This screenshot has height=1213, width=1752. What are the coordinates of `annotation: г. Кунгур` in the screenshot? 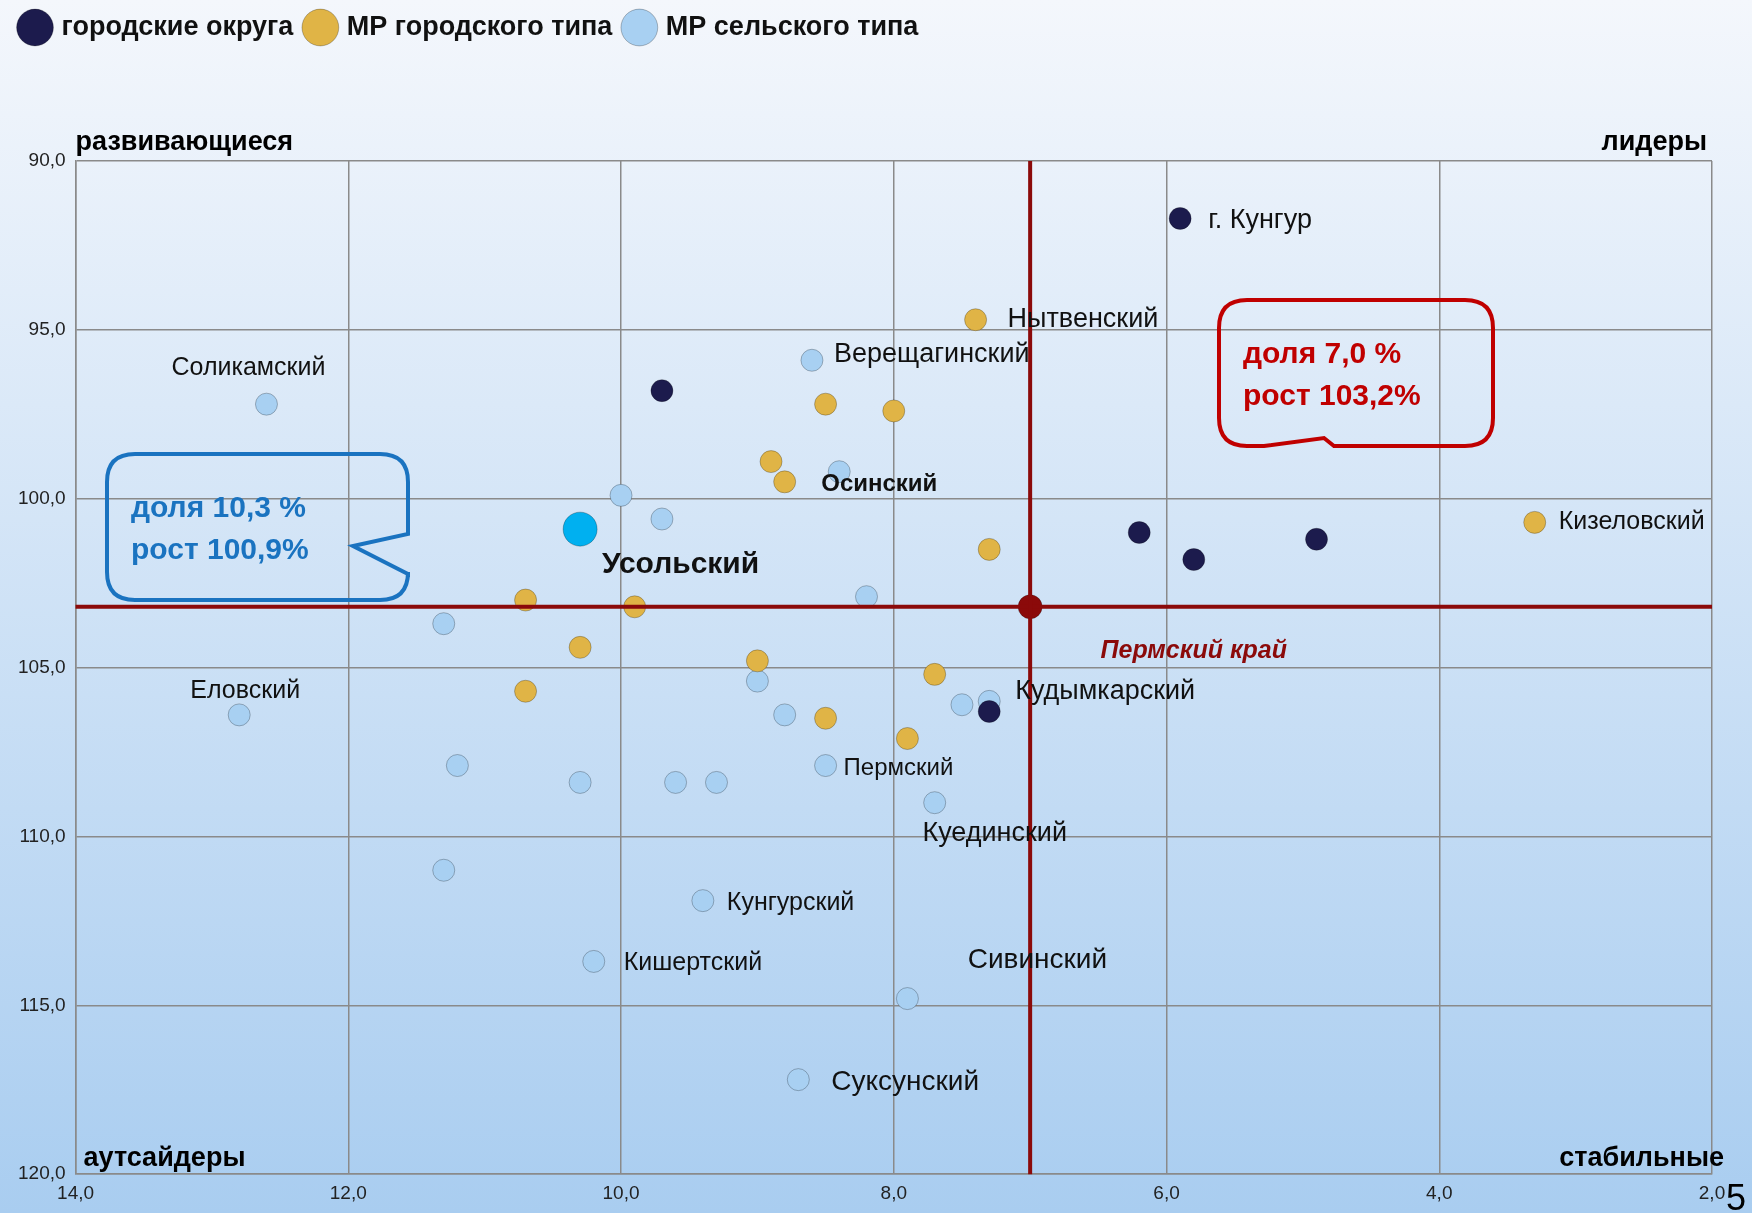 It's located at (1260, 218).